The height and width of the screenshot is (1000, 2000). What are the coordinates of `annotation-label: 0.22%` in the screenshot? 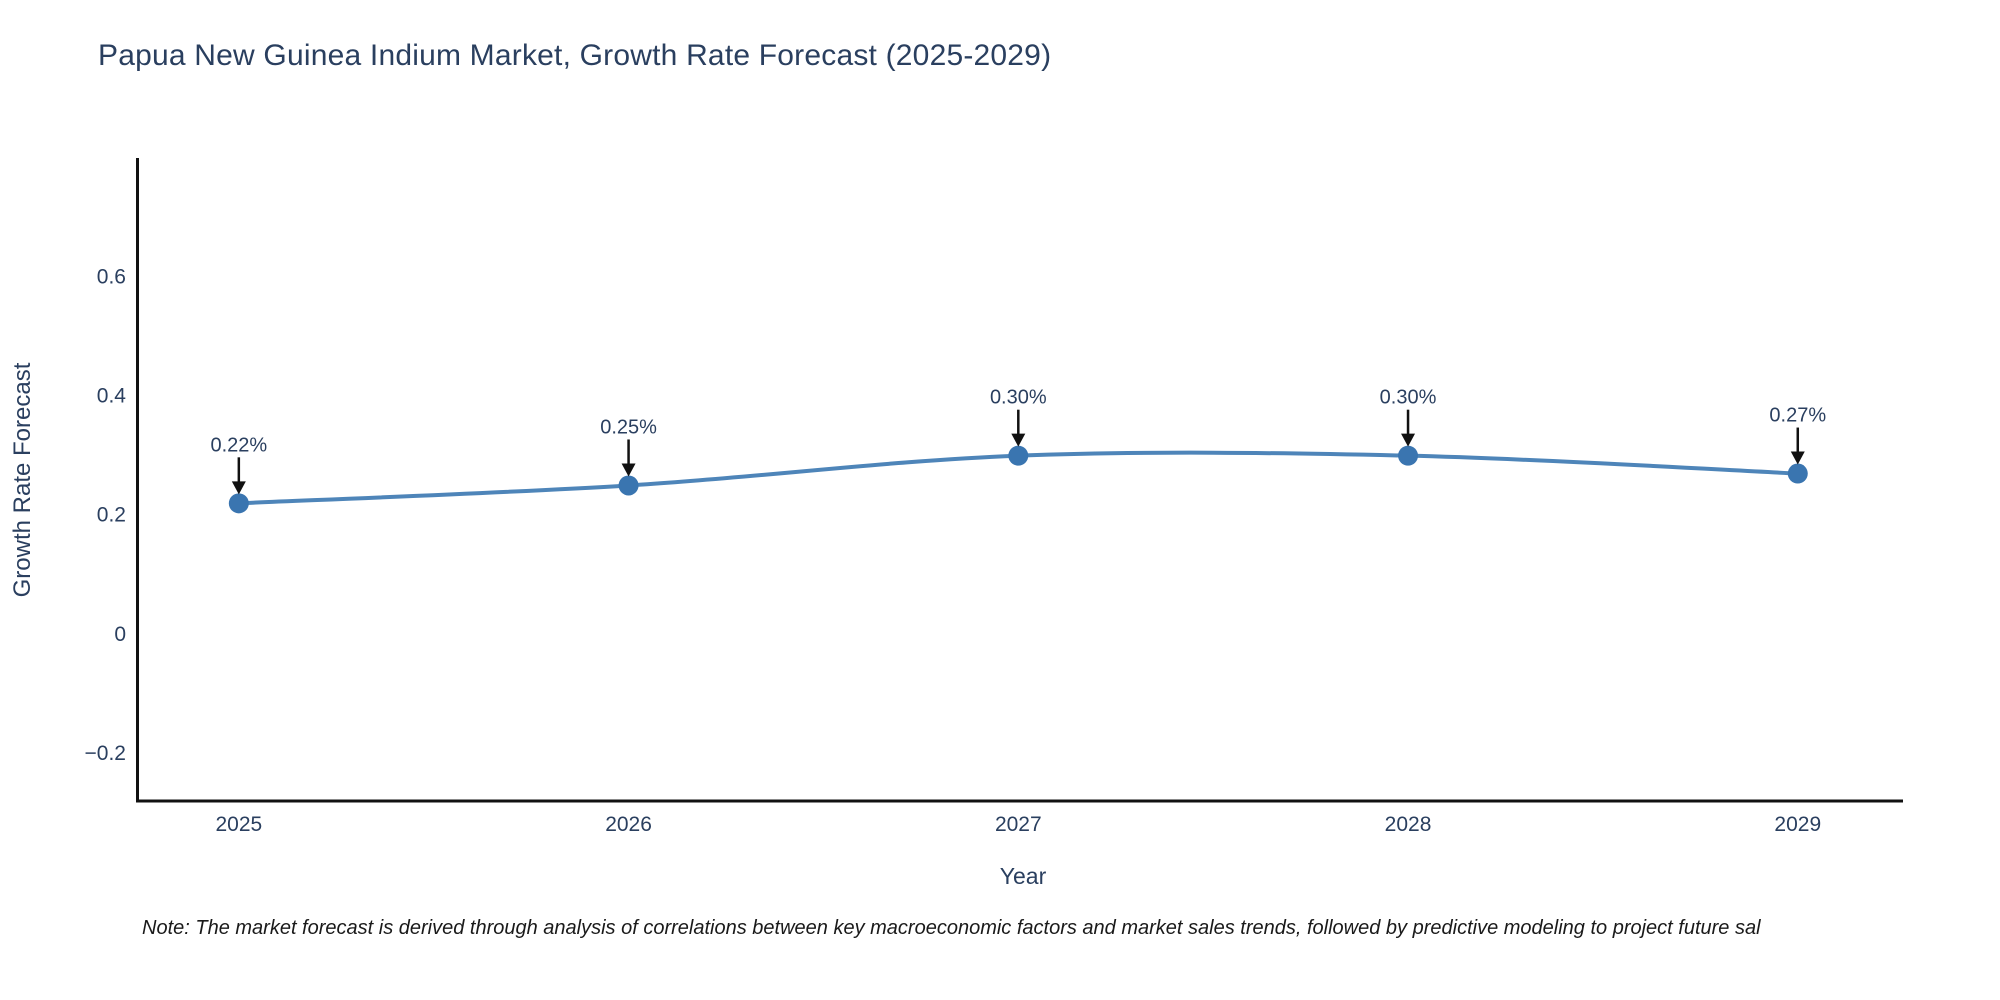 It's located at (238, 445).